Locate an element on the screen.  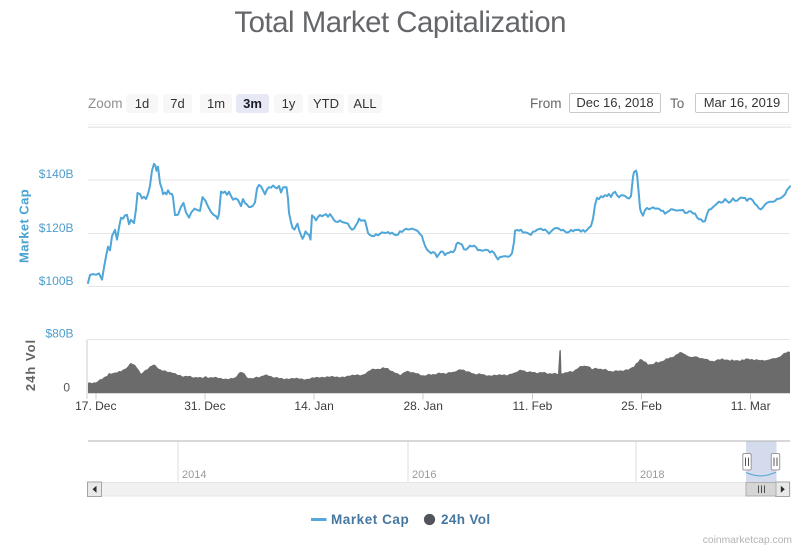
svg-text: 14. Jan is located at coordinates (313, 406).